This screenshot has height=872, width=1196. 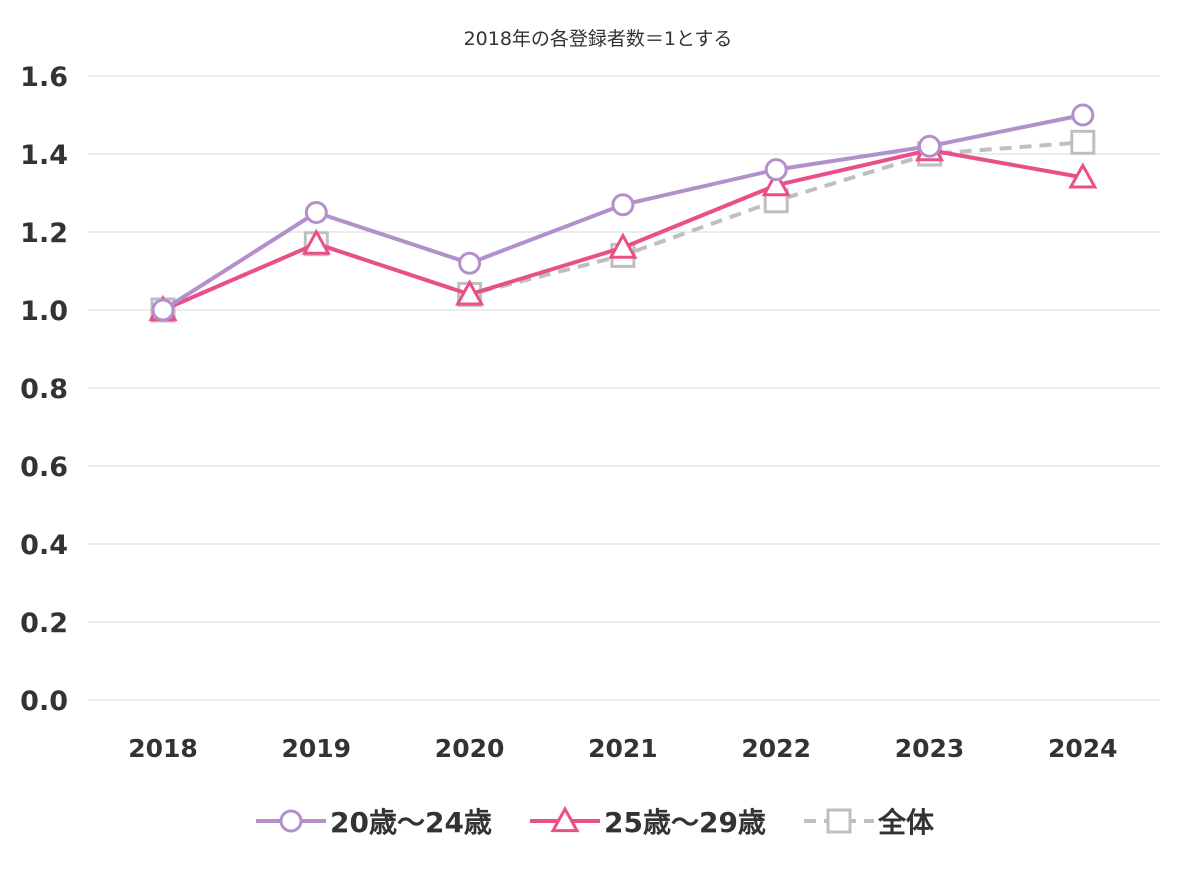 I want to click on legend-item: 25歳～29歳, so click(x=648, y=822).